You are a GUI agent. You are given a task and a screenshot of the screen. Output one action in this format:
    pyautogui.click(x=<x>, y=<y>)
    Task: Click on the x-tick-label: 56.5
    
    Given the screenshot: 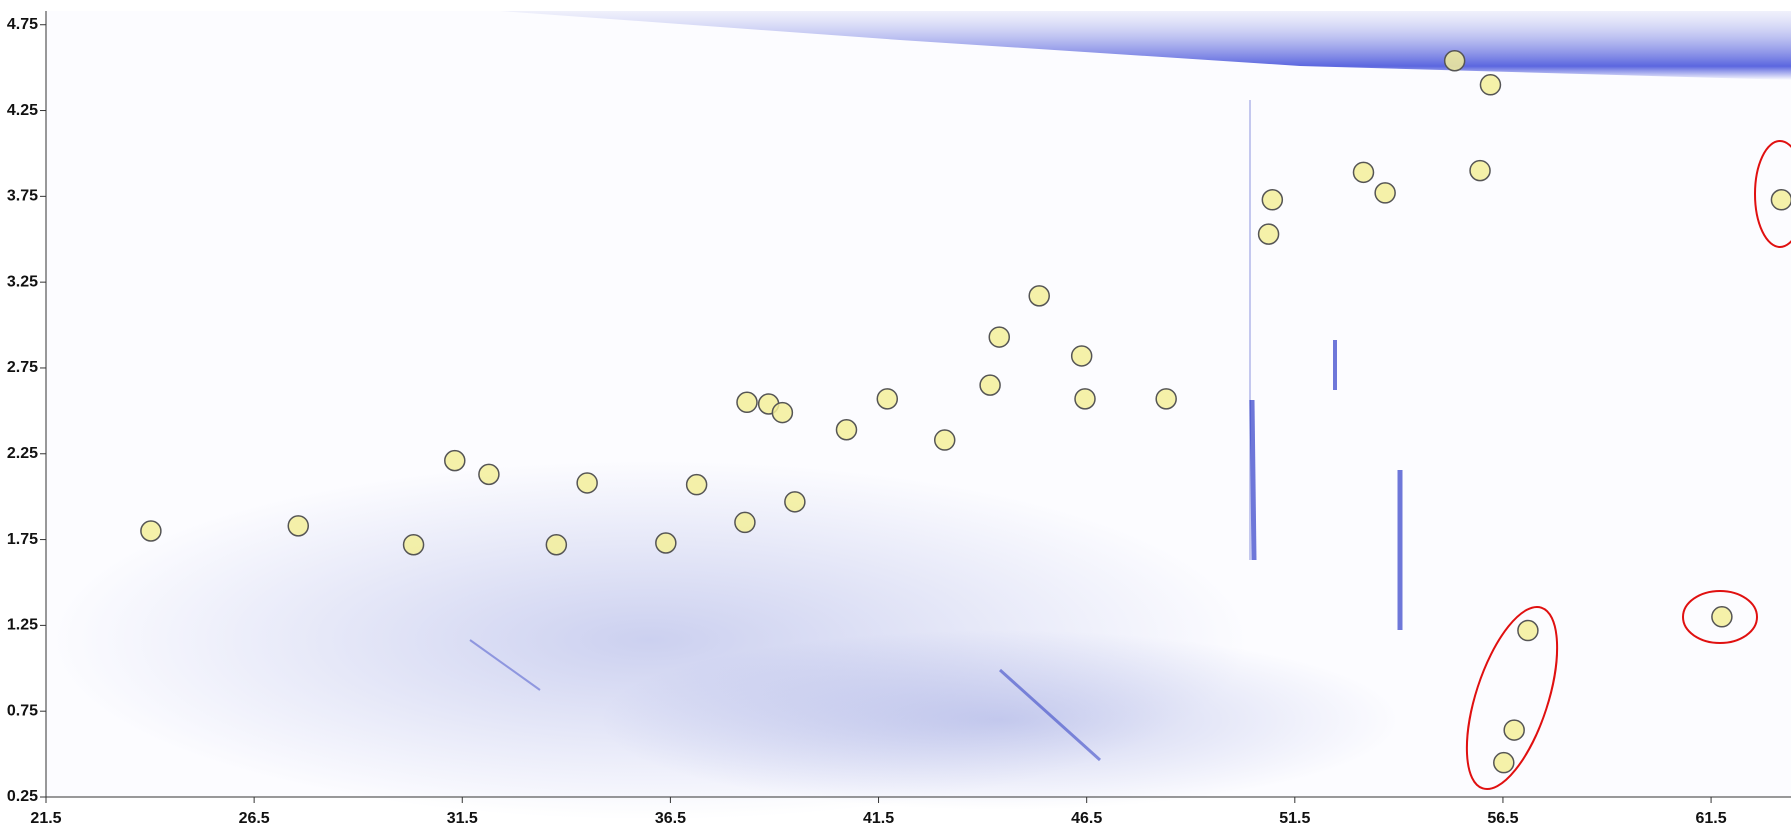 What is the action you would take?
    pyautogui.click(x=1502, y=818)
    